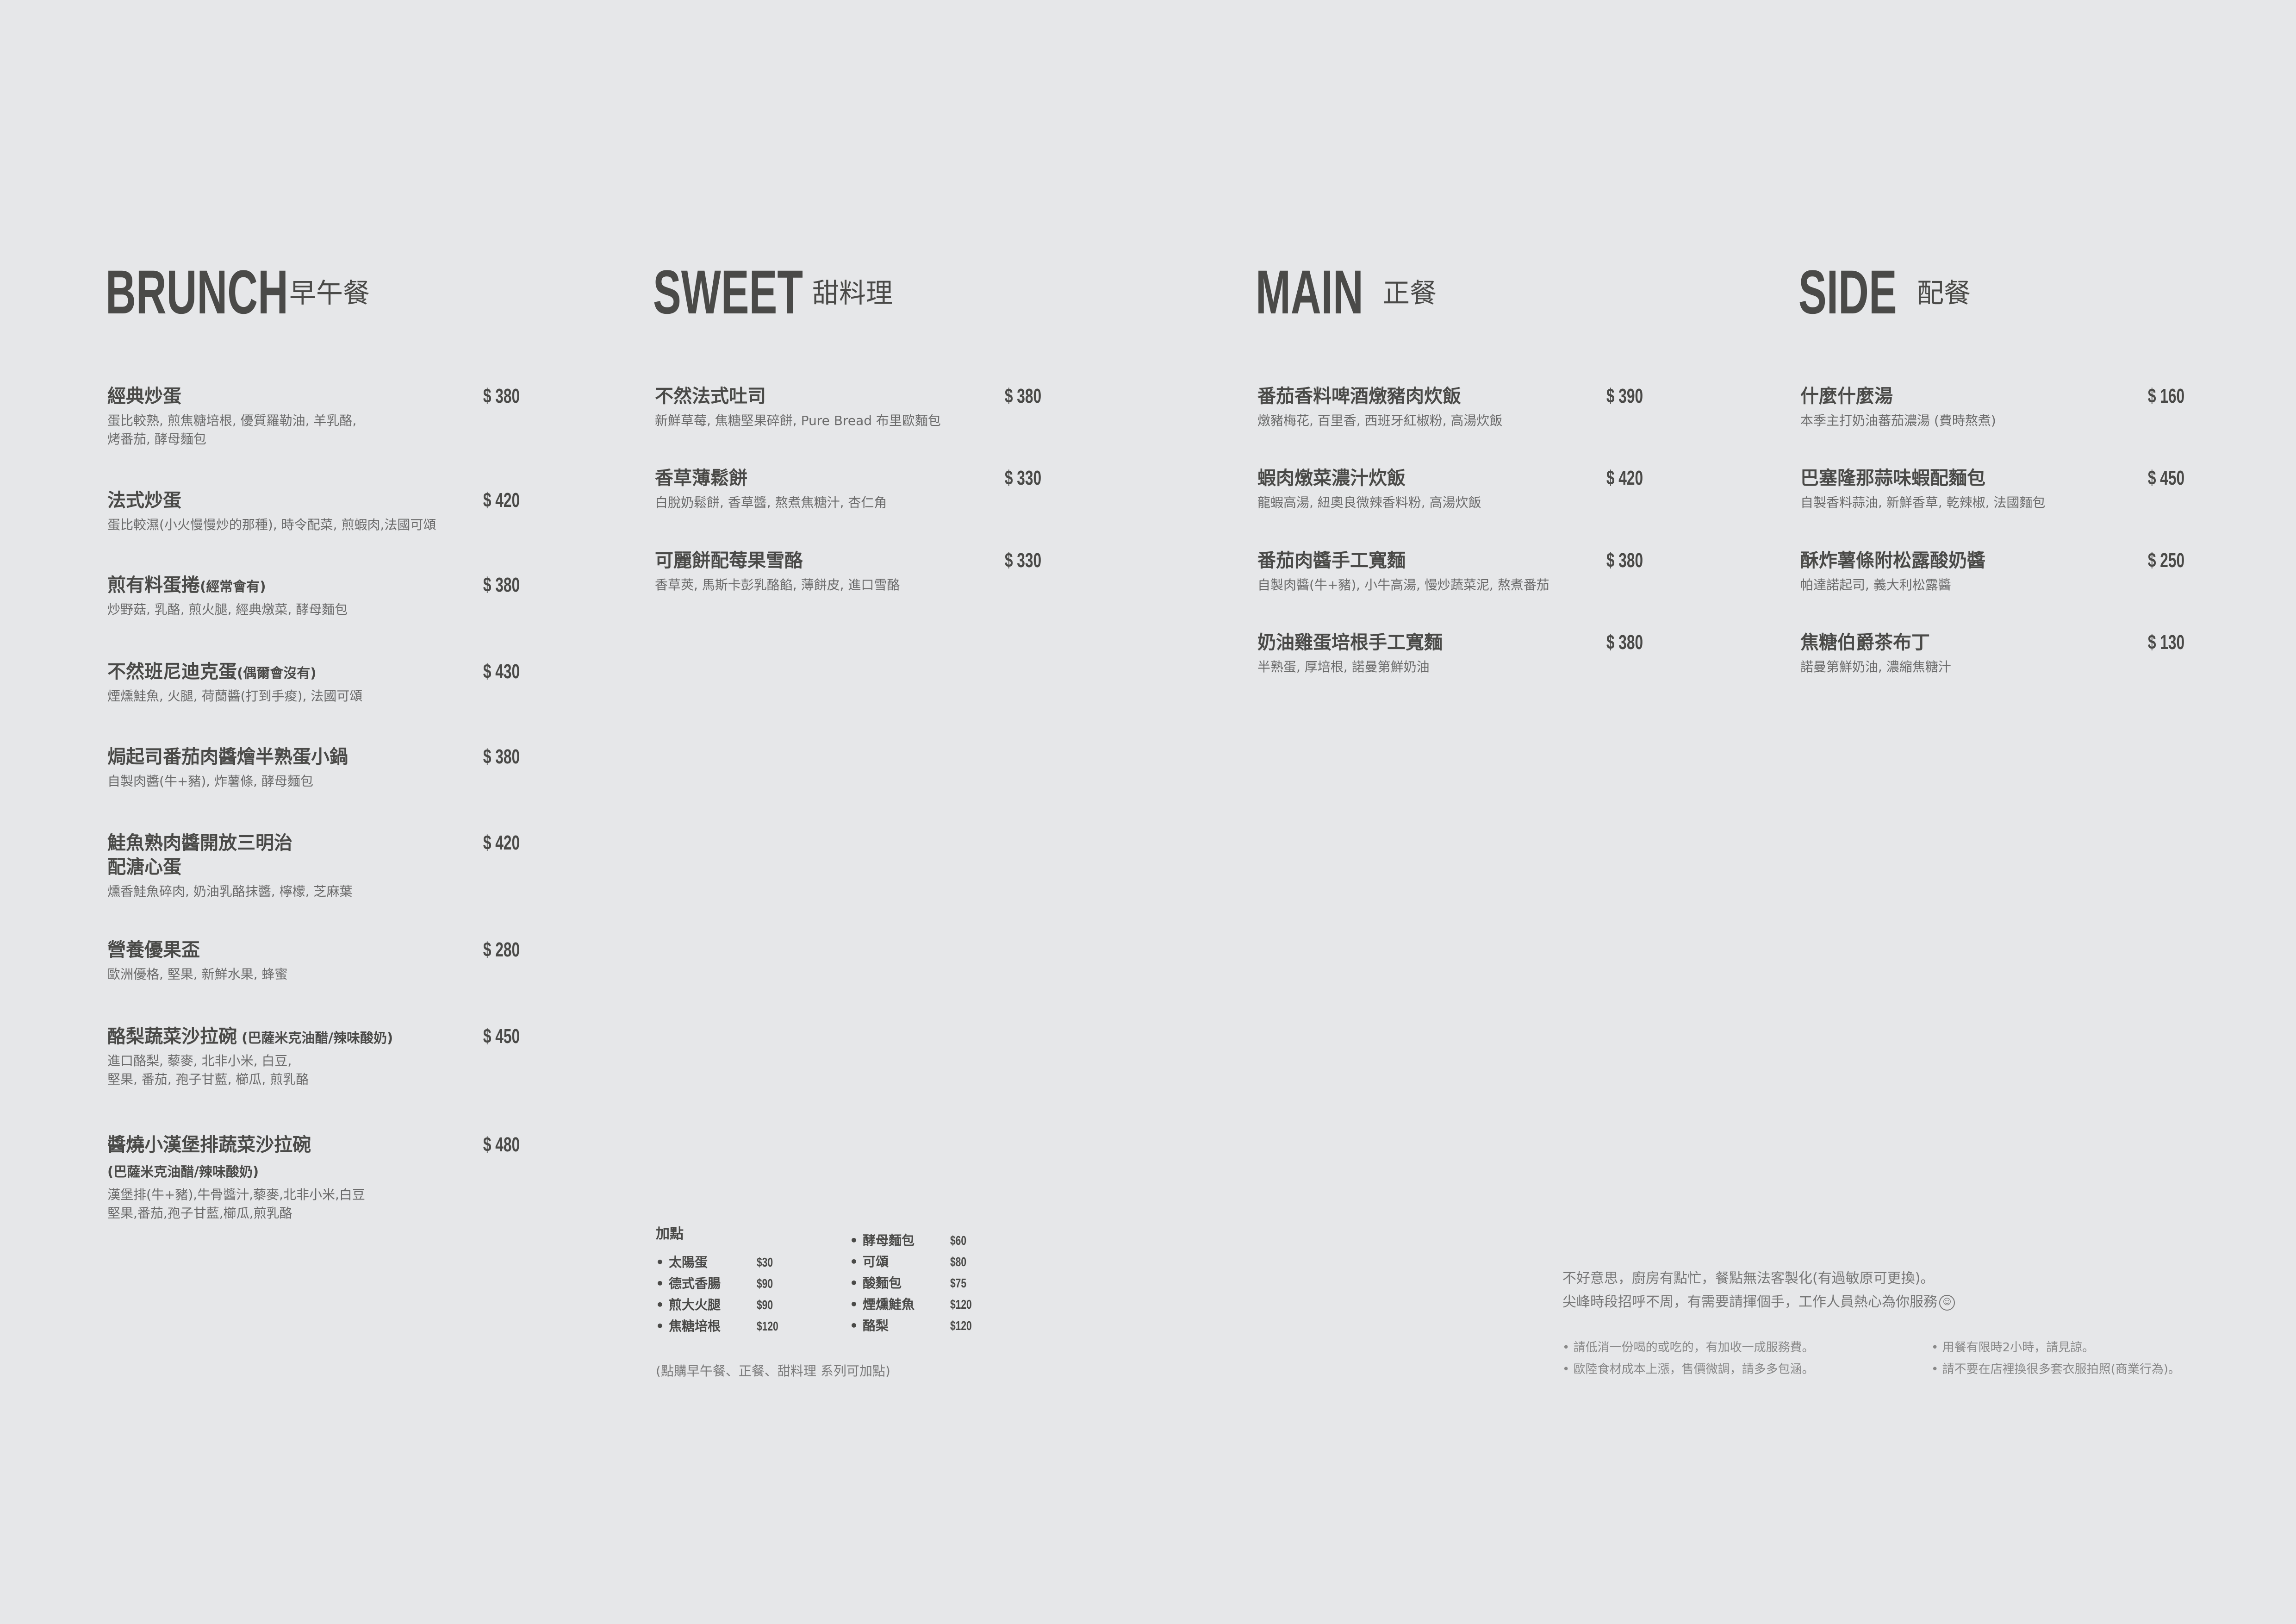  I want to click on menu-item: 焗起司番茄肉醬燴半熟蛋小鍋 自製肉醬(牛+豬), 炸薯條, 酵母麵包 $ 380, so click(313, 768).